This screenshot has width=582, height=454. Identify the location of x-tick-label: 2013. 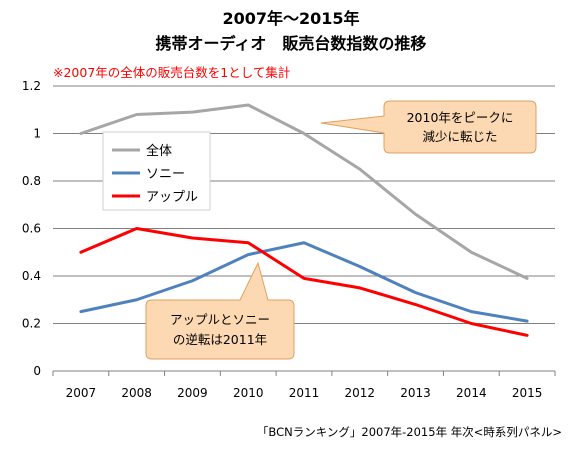
(415, 393).